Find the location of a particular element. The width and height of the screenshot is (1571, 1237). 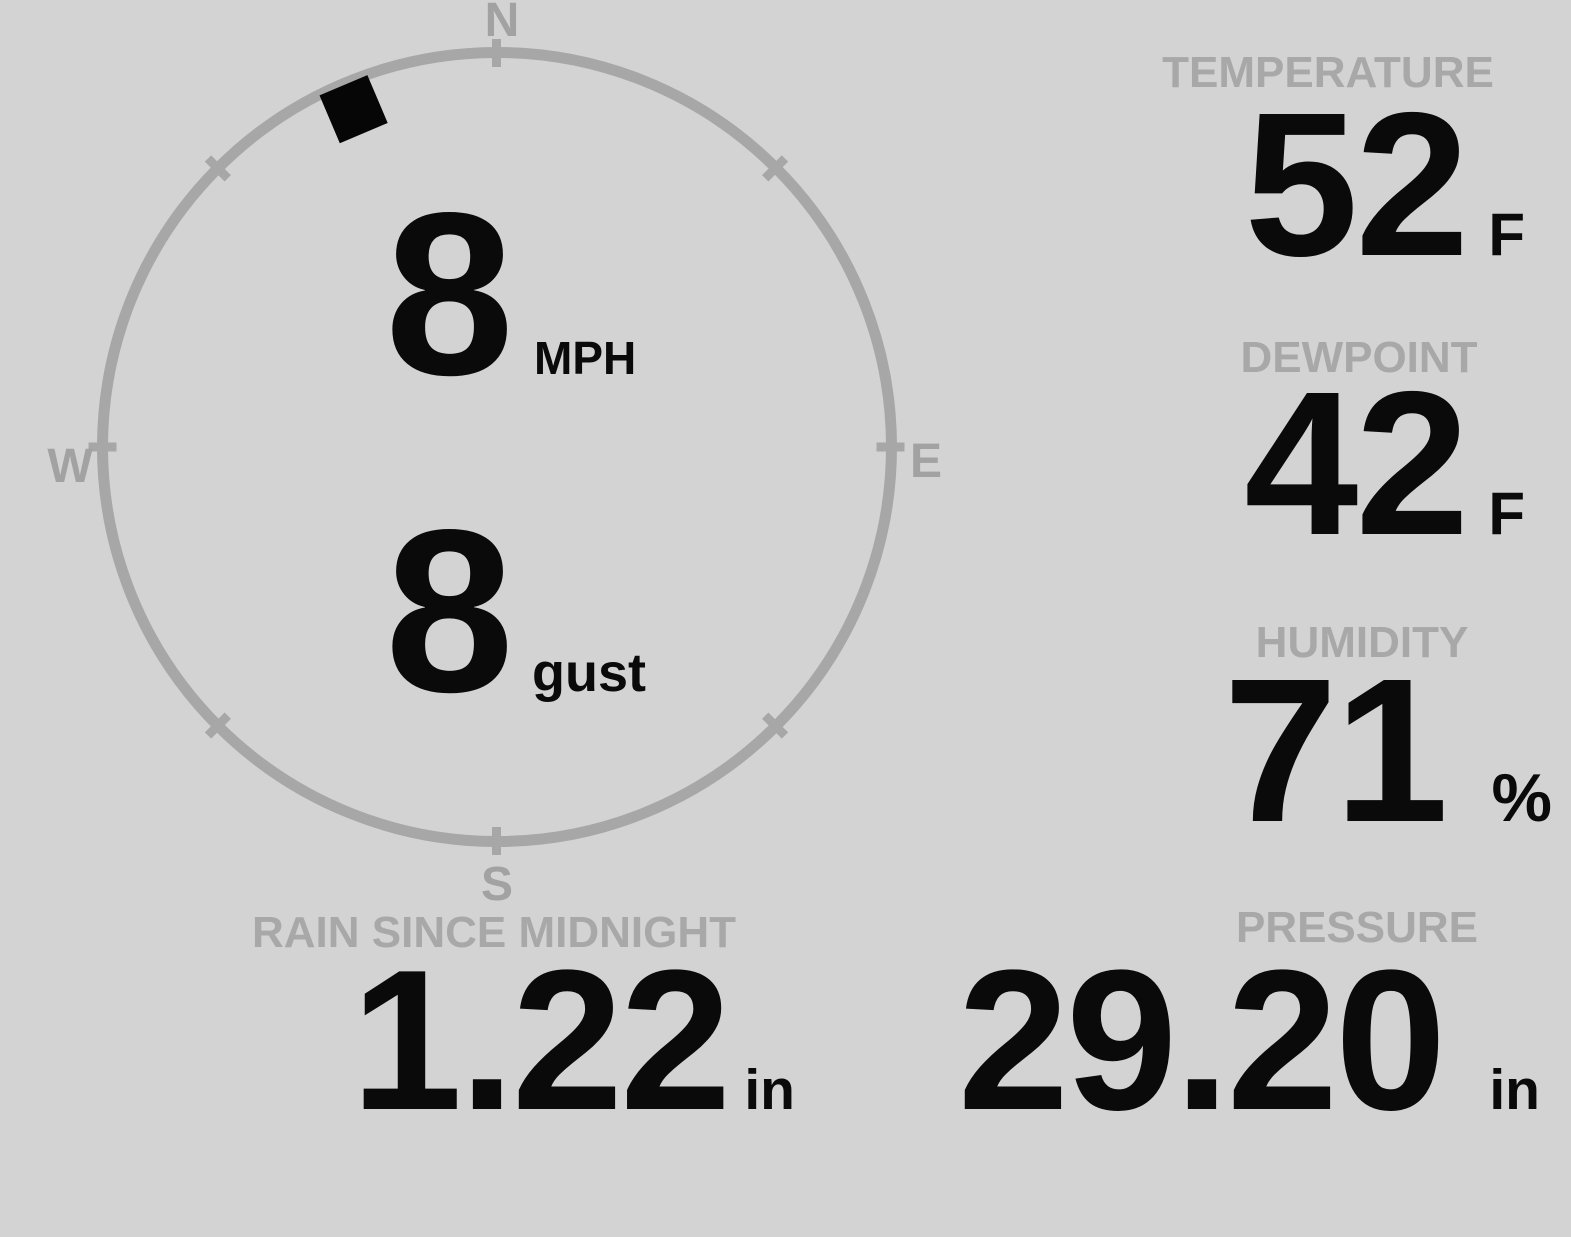

rain-label: RAIN SINCE MIDNIGHT is located at coordinates (494, 932).